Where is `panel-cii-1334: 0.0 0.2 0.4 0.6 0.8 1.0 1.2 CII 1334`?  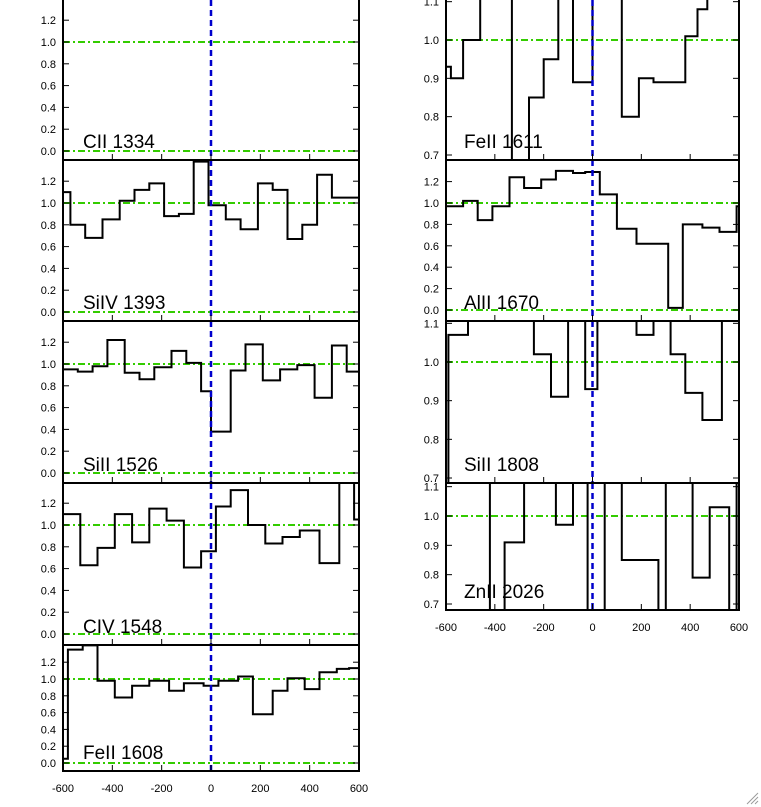
panel-cii-1334: 0.0 0.2 0.4 0.6 0.8 1.0 1.2 CII 1334 is located at coordinates (200, 80).